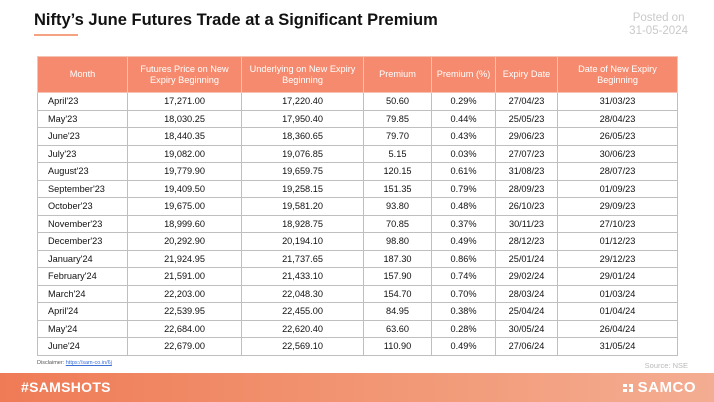 The width and height of the screenshot is (714, 402). What do you see at coordinates (184, 241) in the screenshot?
I see `cell-futures-price: 20,292.90` at bounding box center [184, 241].